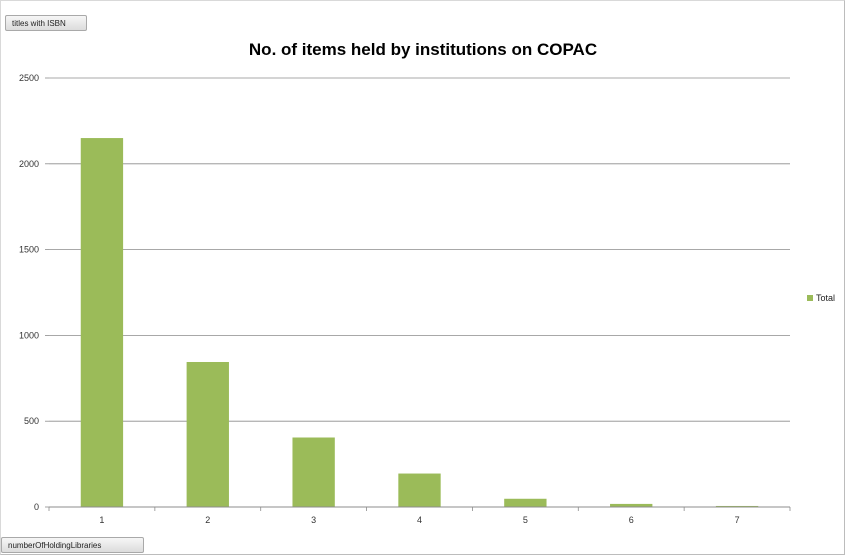 This screenshot has height=556, width=846. What do you see at coordinates (737, 520) in the screenshot?
I see `x-tick-label: 7` at bounding box center [737, 520].